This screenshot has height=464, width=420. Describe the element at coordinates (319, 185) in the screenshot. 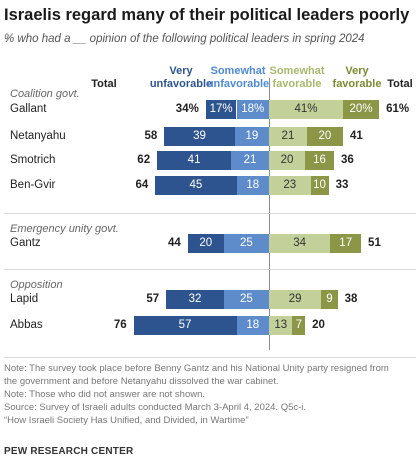

I see `bar-very-favorable: 10` at that location.